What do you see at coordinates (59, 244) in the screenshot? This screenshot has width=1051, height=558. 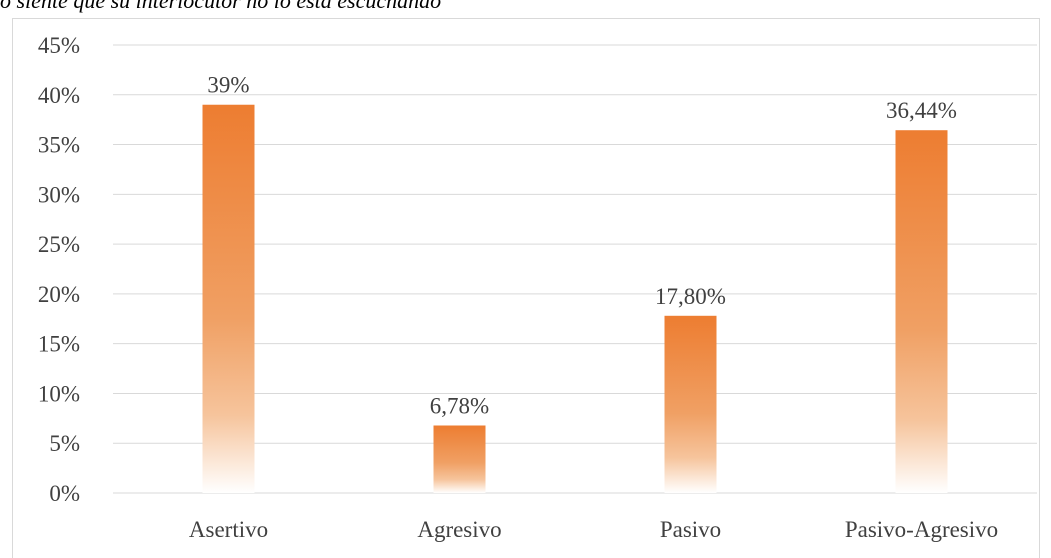 I see `y-tick-label: 25%` at bounding box center [59, 244].